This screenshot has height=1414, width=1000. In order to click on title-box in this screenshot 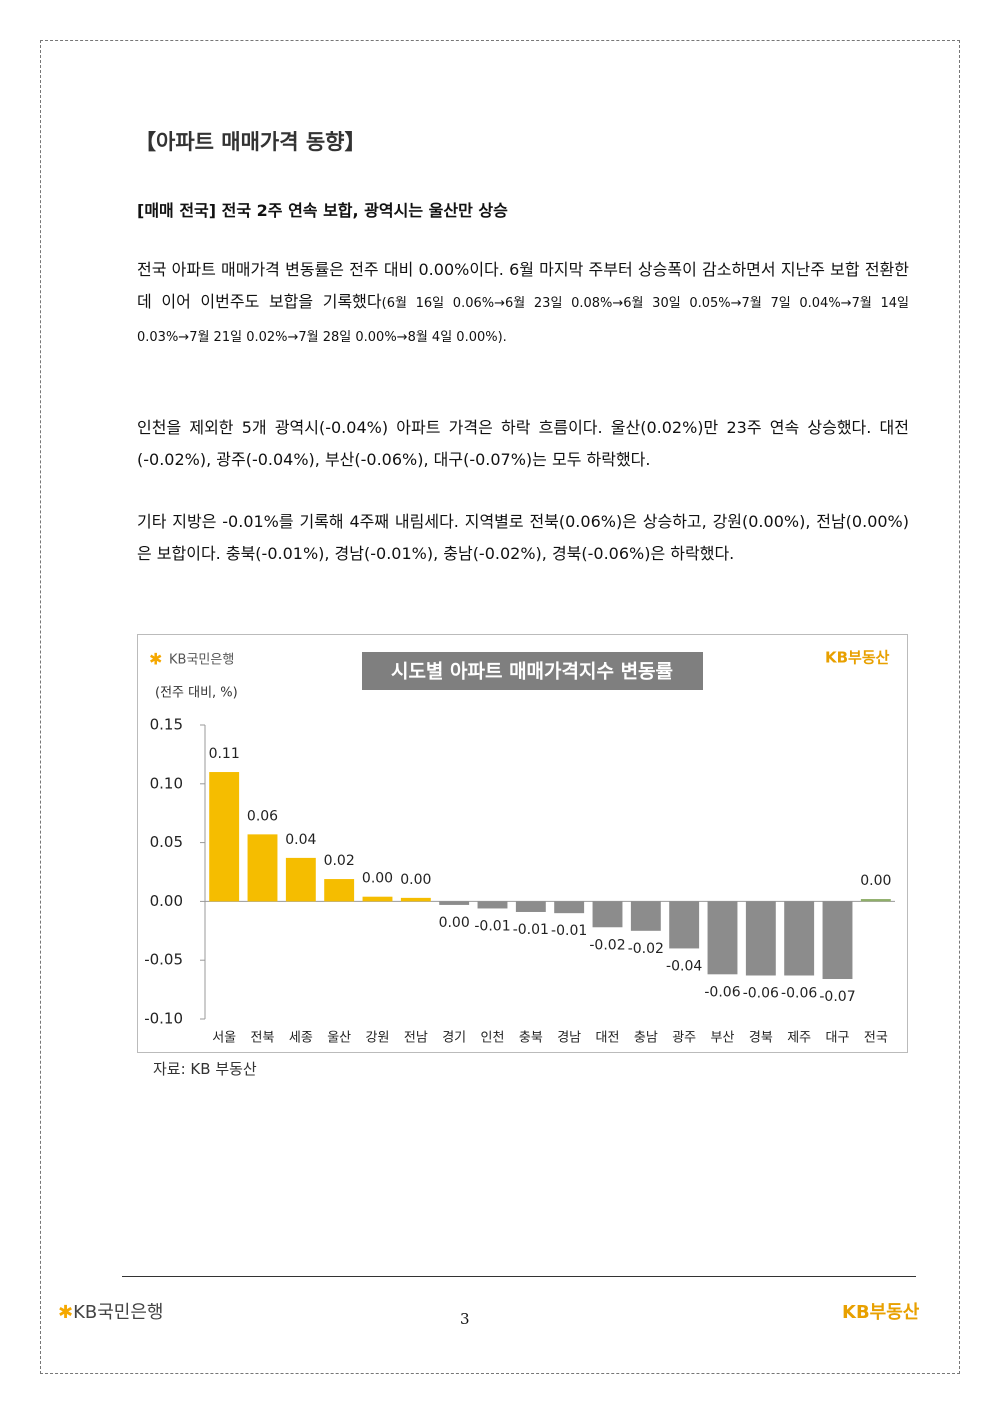, I will do `click(532, 671)`.